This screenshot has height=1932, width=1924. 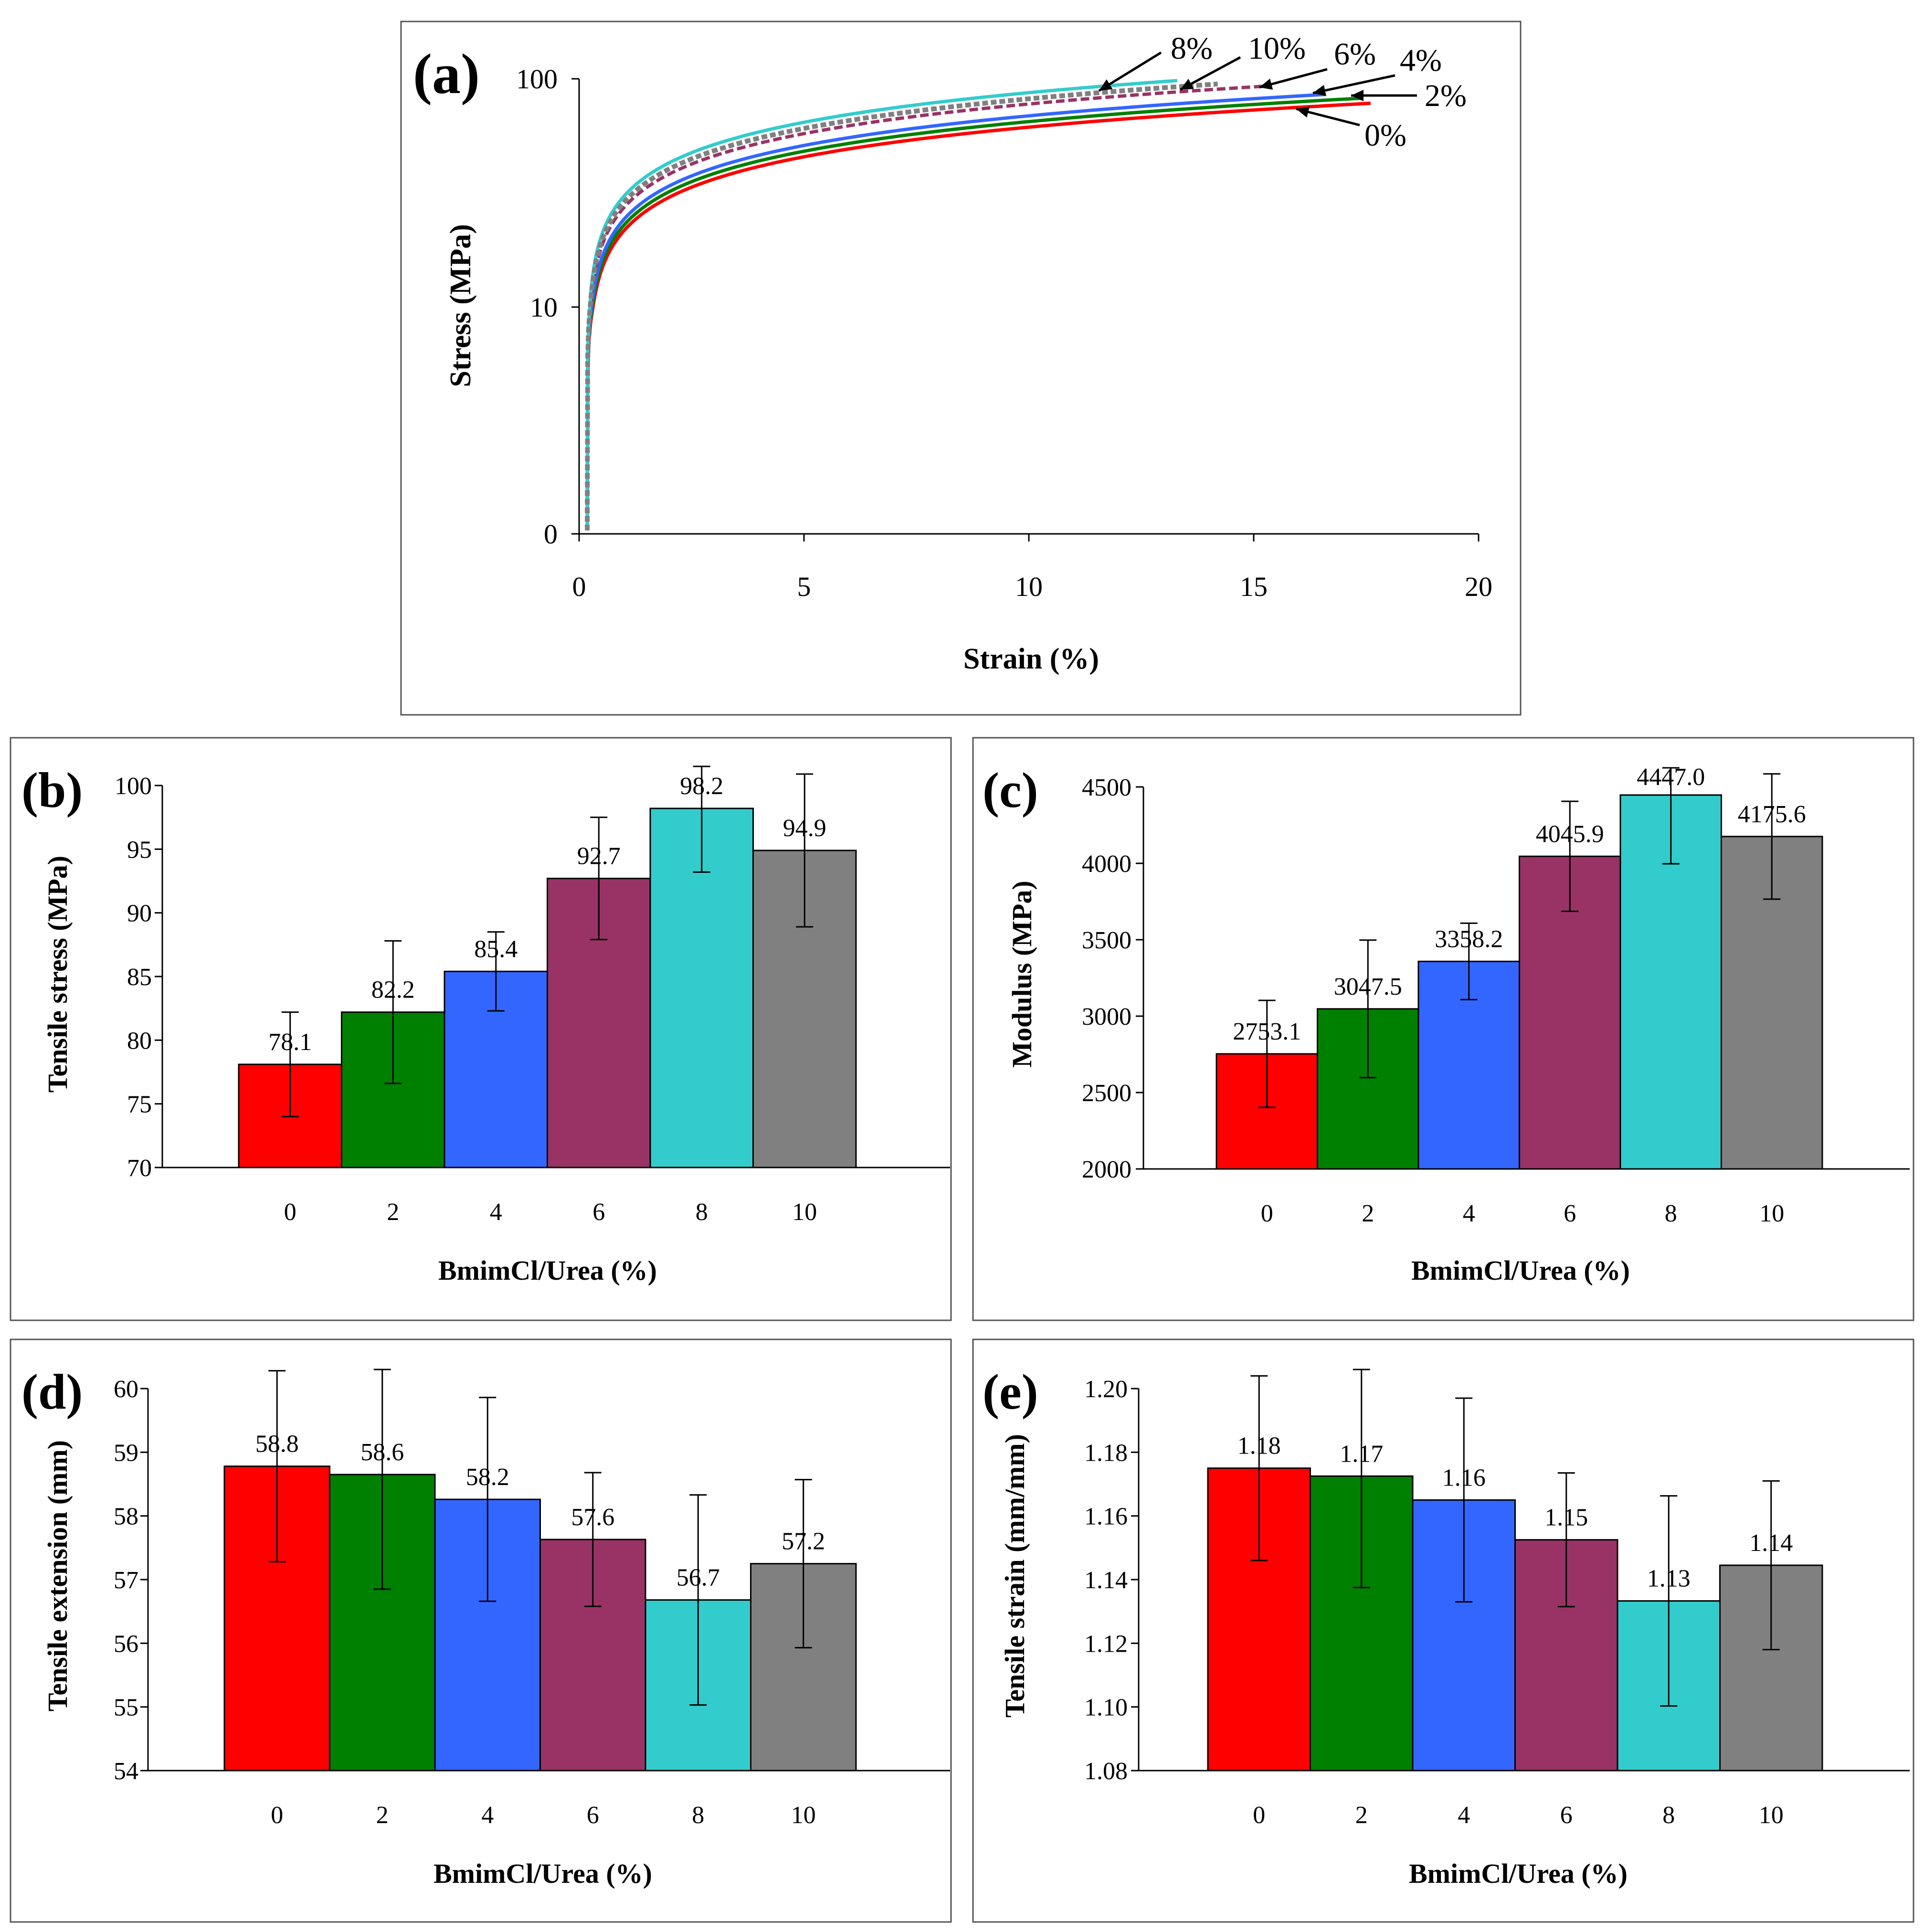 What do you see at coordinates (1478, 586) in the screenshot?
I see `x-tick-label: 20` at bounding box center [1478, 586].